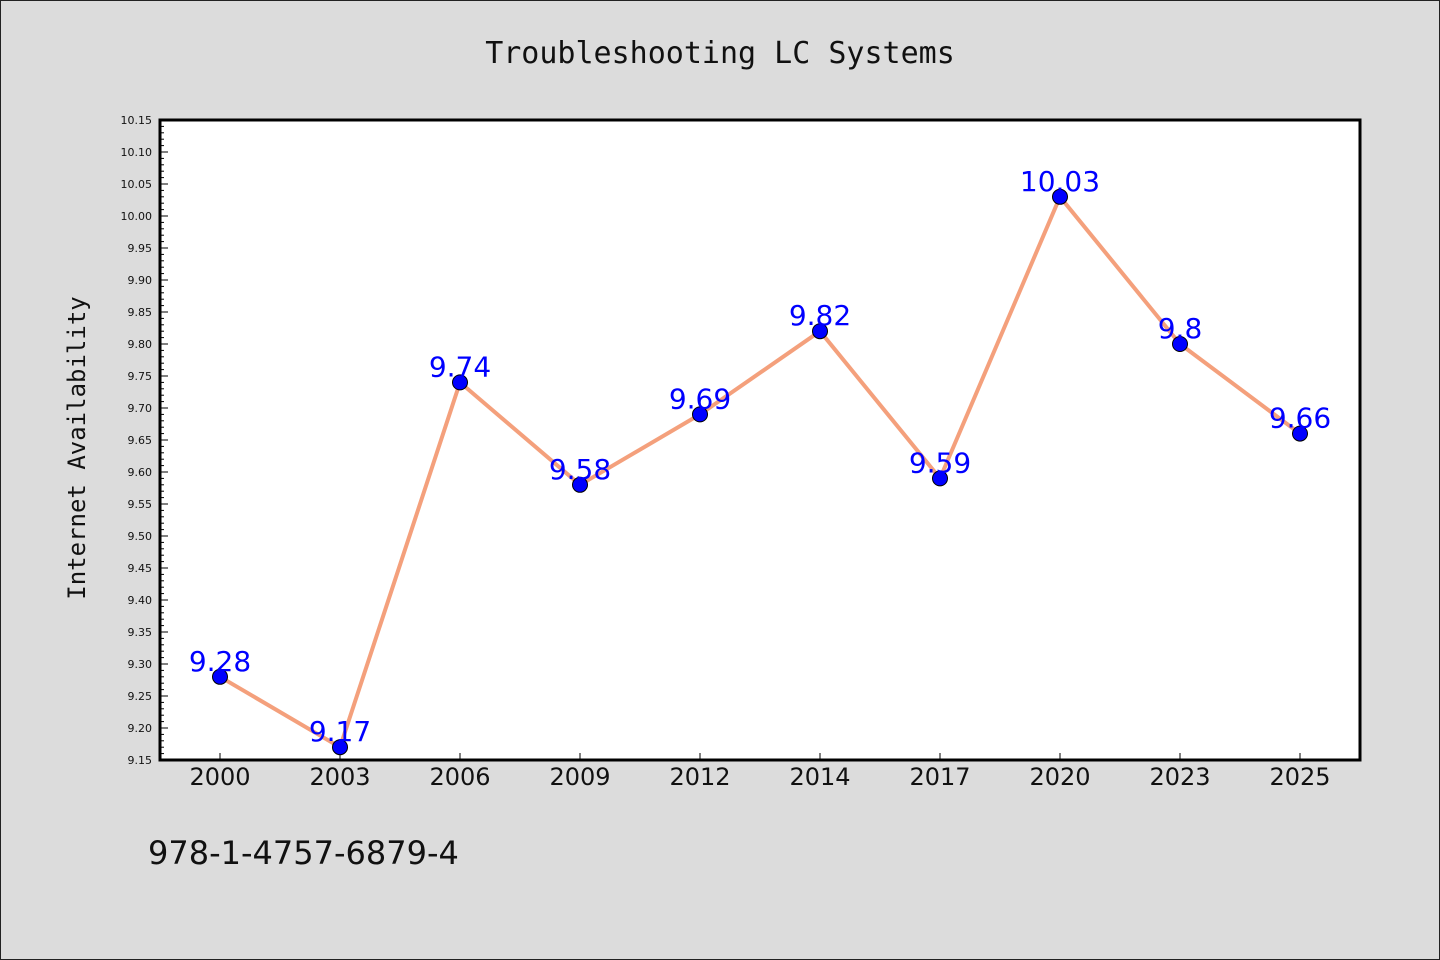  I want to click on data-label: 9.74, so click(460, 366).